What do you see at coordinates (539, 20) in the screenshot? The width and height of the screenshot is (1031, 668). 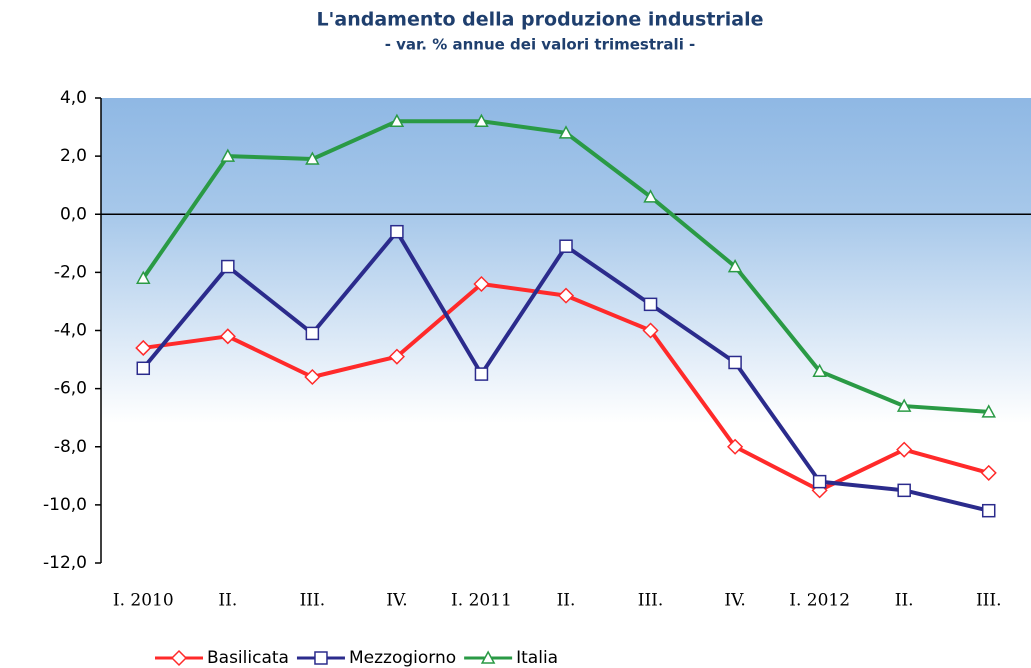 I see `chart-title: L'andamento della produzione industriale` at bounding box center [539, 20].